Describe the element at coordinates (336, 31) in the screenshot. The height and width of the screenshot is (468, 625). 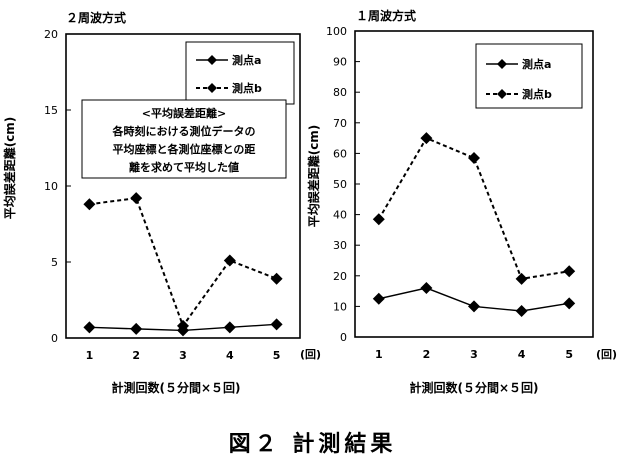
I see `chart-right-ytick-label: 100` at that location.